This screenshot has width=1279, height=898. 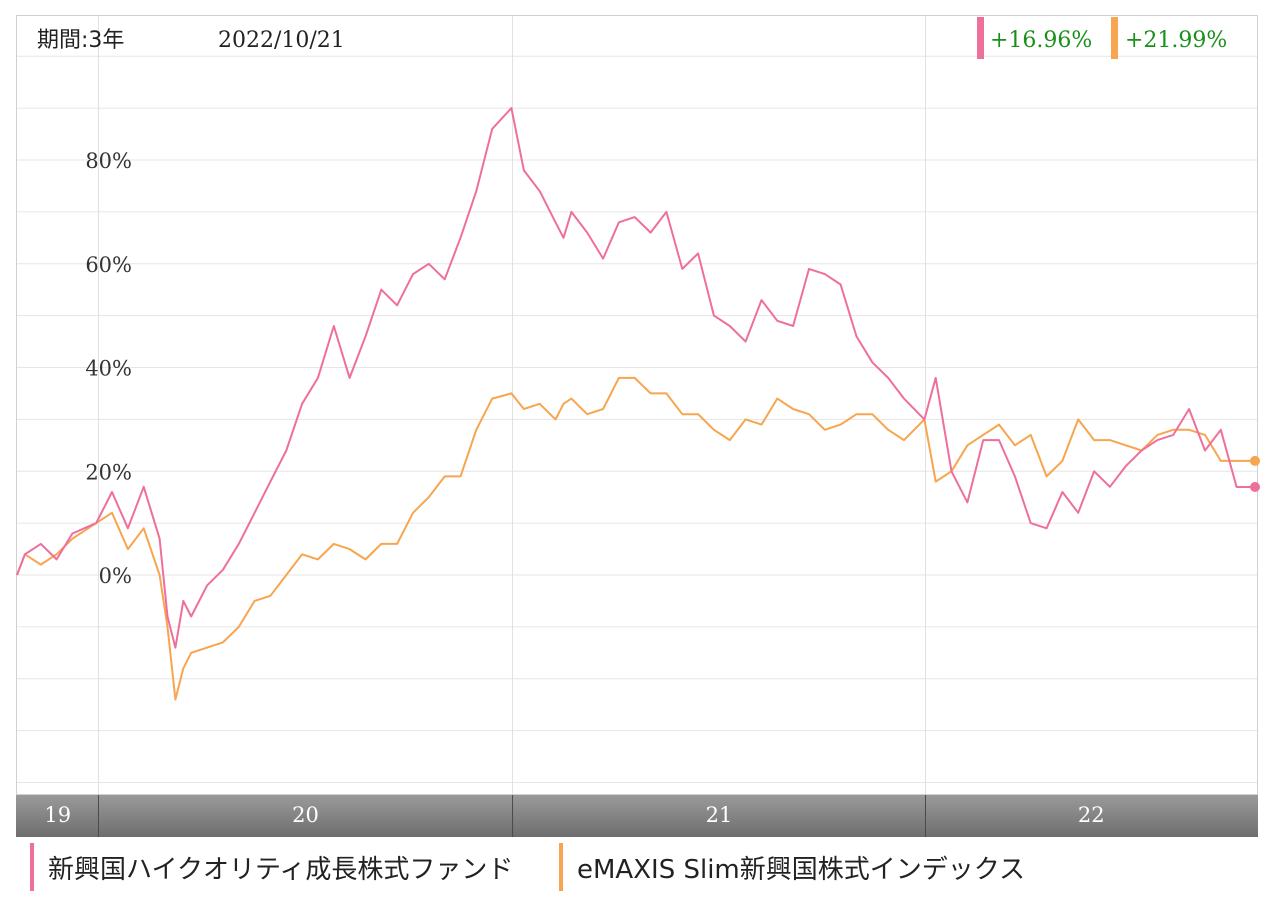 I want to click on y-tick-label: 60%, so click(x=108, y=265).